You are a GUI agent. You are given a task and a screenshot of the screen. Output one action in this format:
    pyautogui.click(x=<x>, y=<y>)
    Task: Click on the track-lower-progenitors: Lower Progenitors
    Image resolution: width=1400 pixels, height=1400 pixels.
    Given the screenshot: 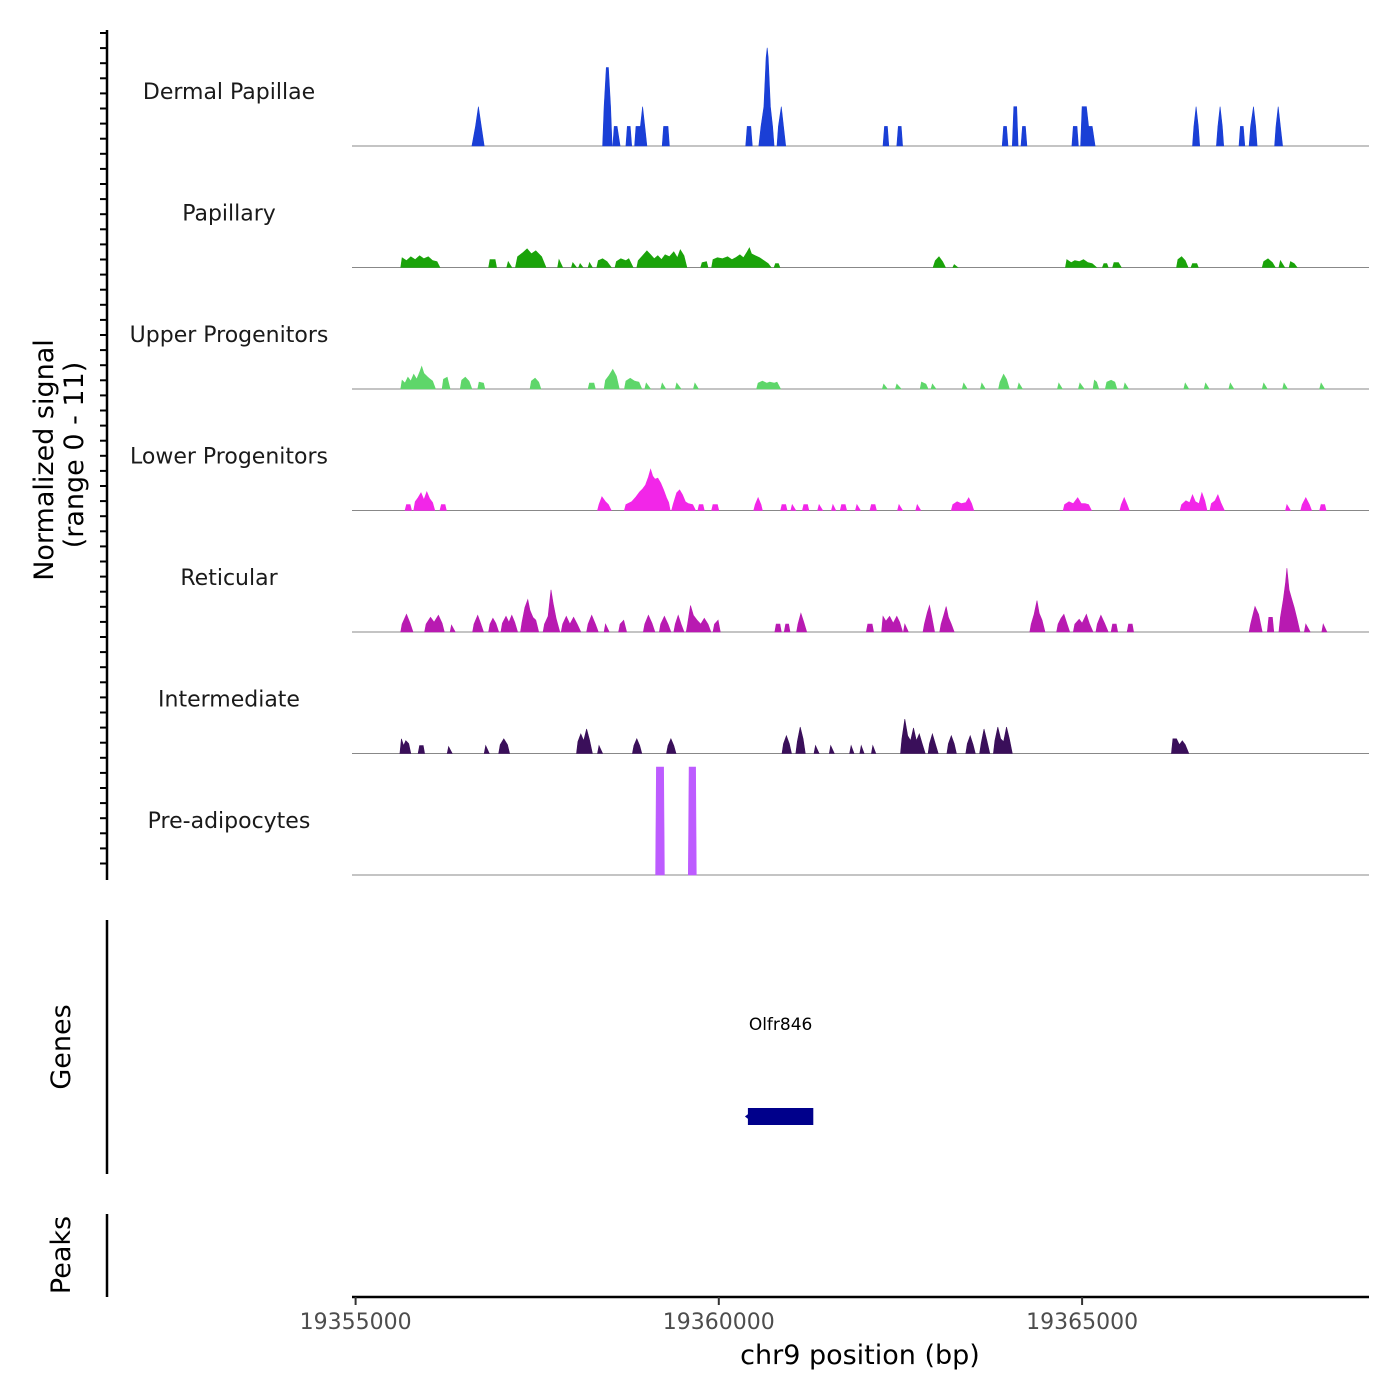 What is the action you would take?
    pyautogui.click(x=749, y=478)
    